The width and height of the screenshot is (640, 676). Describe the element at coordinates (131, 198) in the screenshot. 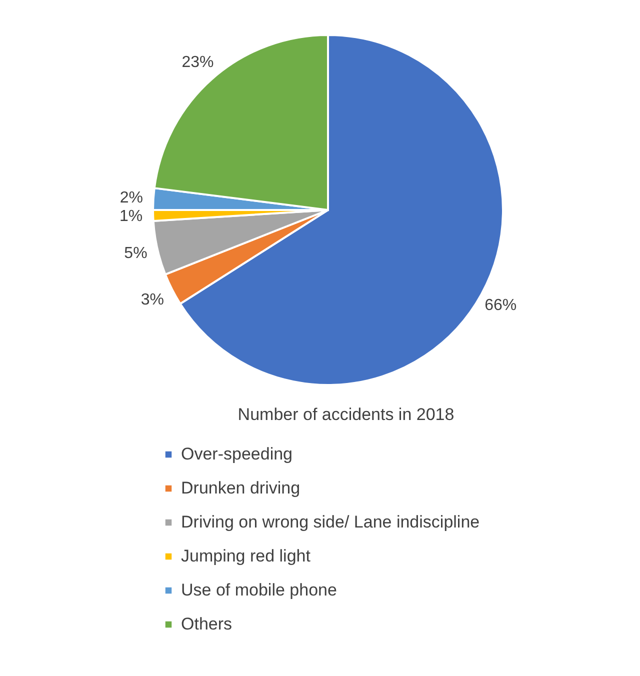

I see `data-label: 2%` at that location.